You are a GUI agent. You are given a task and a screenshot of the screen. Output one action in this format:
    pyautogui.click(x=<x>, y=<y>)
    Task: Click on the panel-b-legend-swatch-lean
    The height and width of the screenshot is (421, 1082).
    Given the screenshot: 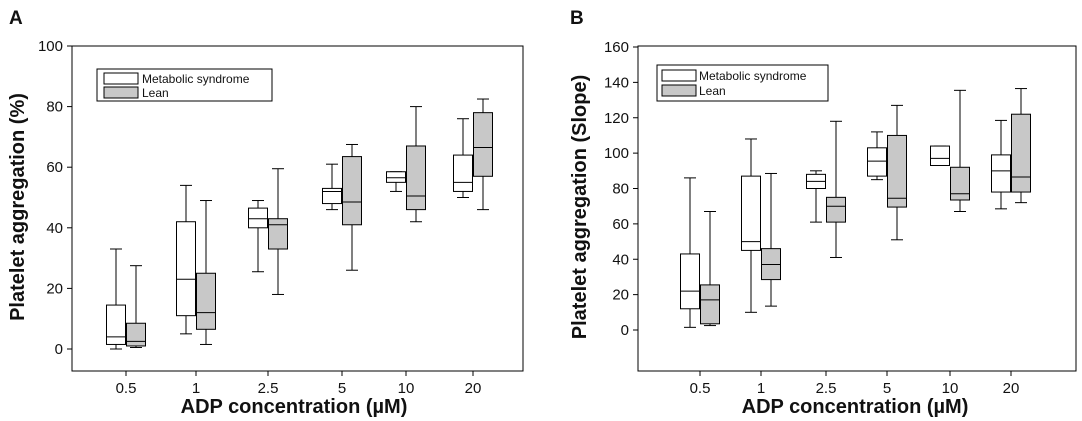 What is the action you would take?
    pyautogui.click(x=679, y=90)
    